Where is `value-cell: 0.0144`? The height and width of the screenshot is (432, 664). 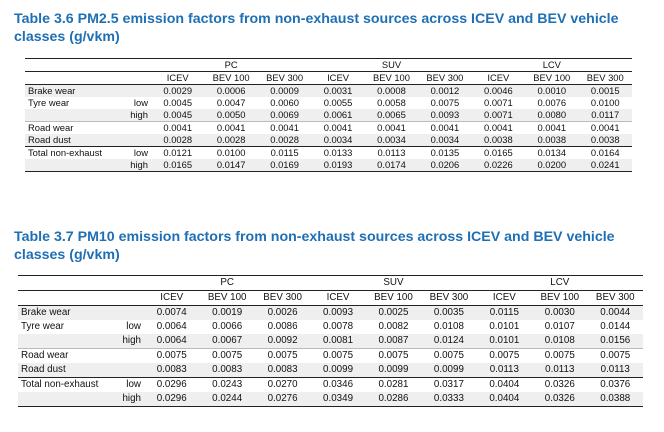 value-cell: 0.0144 is located at coordinates (615, 326).